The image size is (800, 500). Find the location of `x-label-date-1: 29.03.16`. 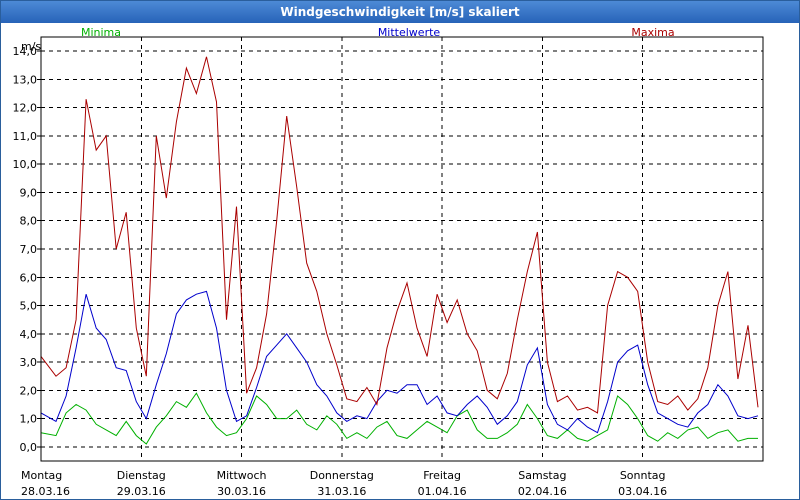

x-label-date-1: 29.03.16 is located at coordinates (141, 491).